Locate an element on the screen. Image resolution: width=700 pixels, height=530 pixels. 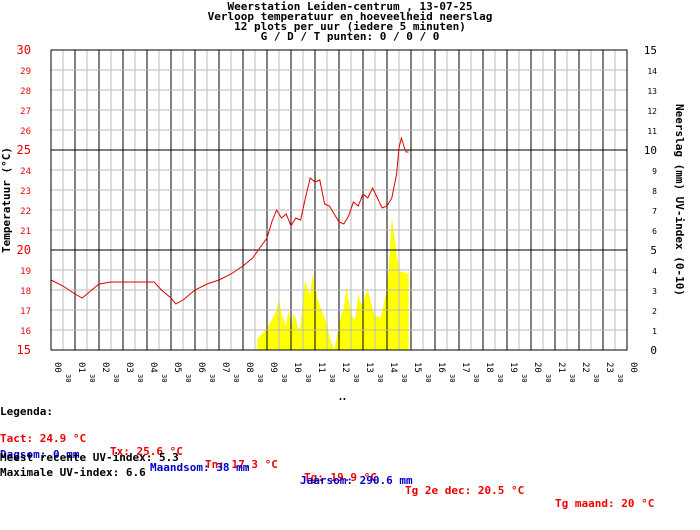
y-right-tick-label: 1 is located at coordinates (654, 331).